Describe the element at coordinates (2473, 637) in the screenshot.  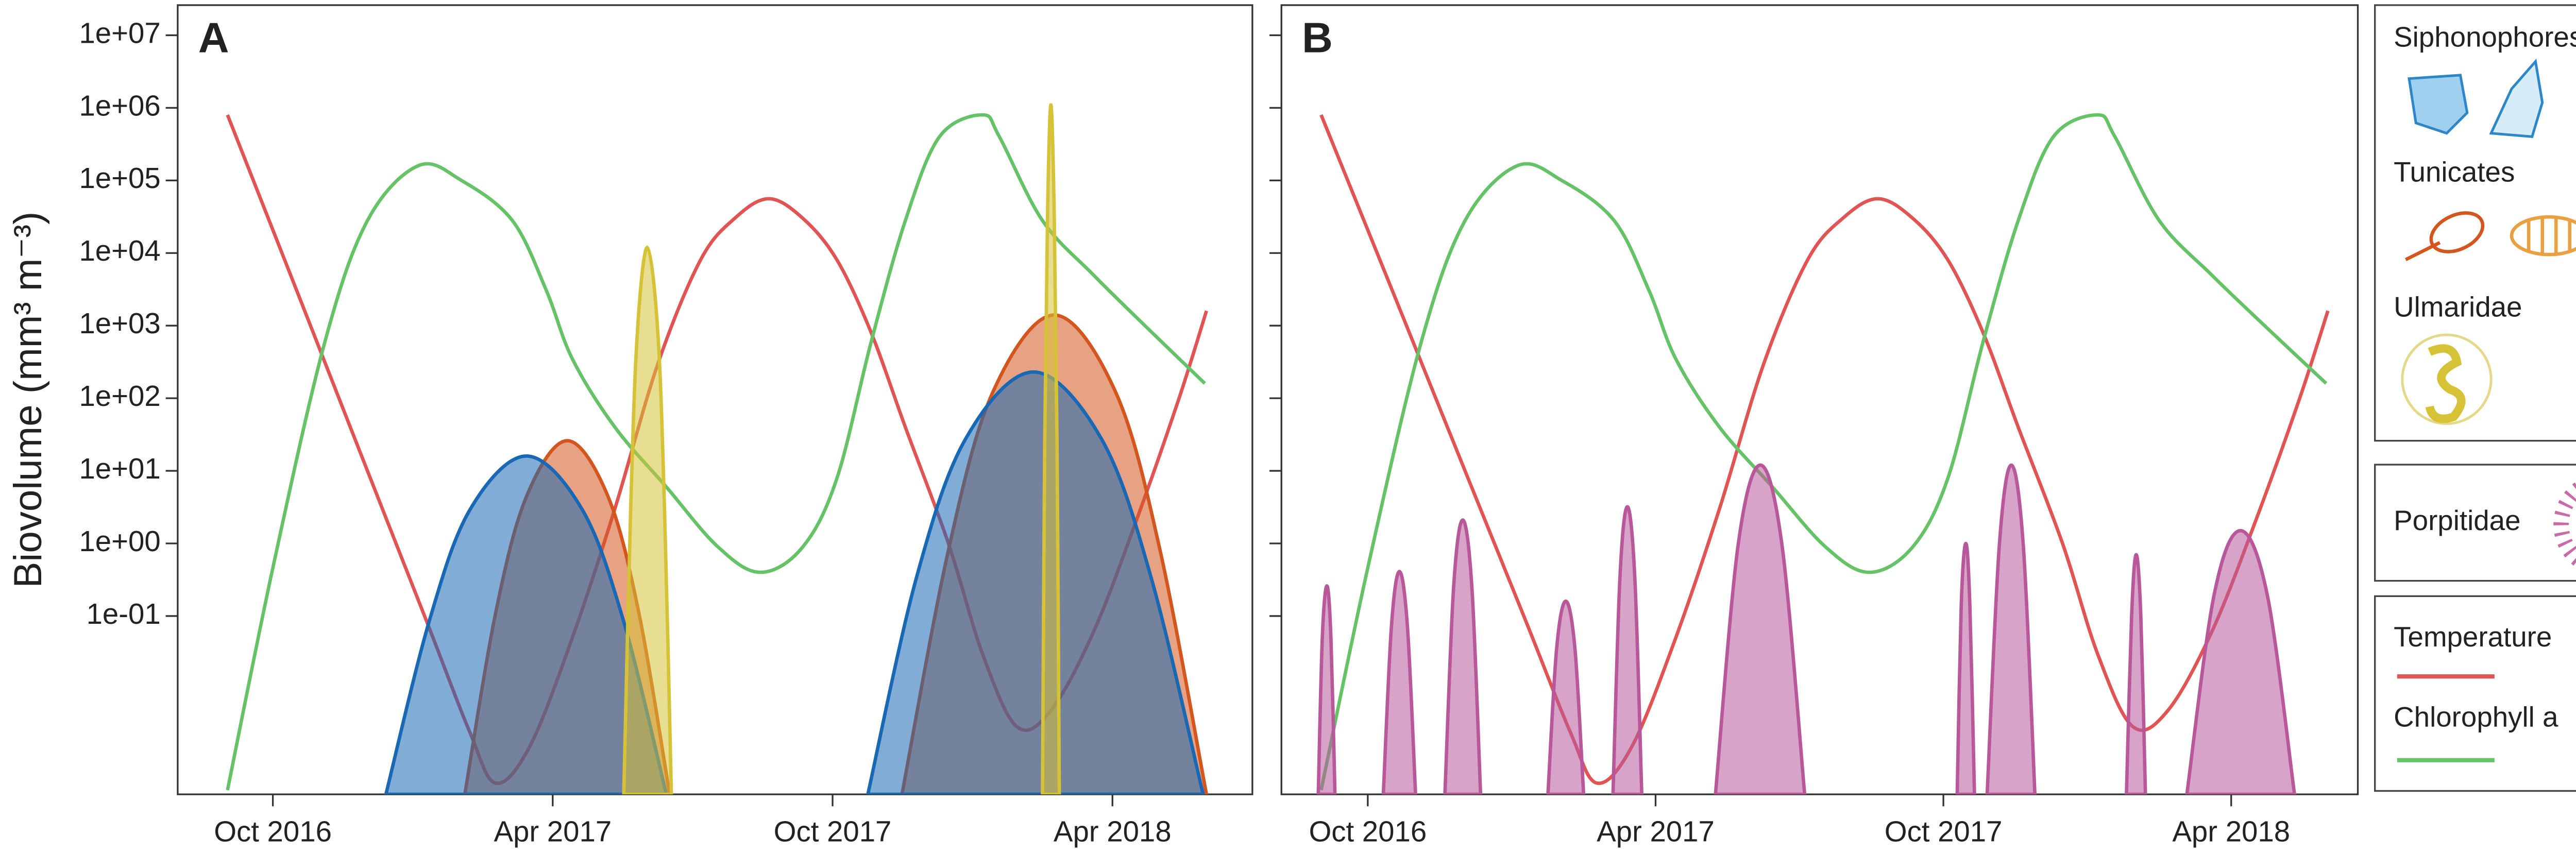
I see `legend-label: Temperature` at that location.